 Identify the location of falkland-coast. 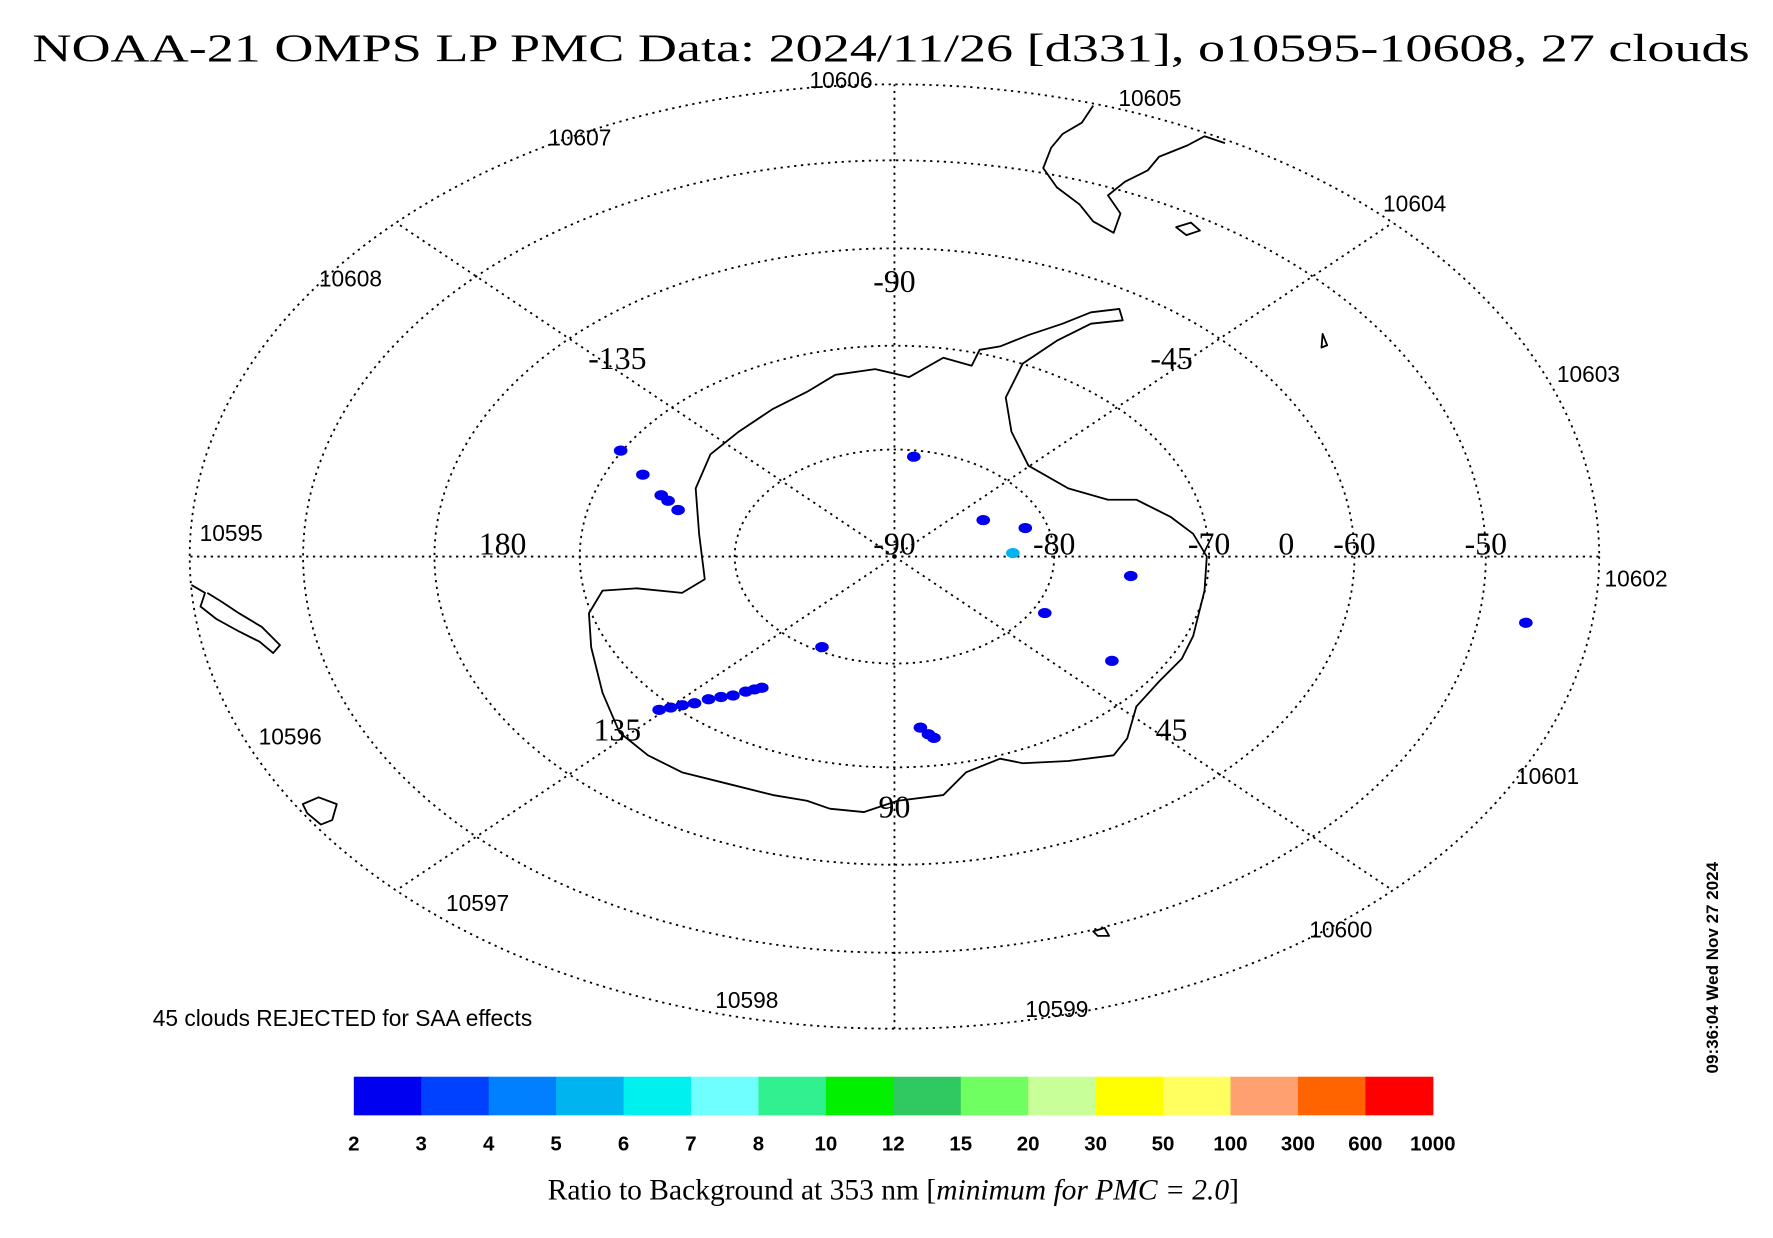
(1188, 229).